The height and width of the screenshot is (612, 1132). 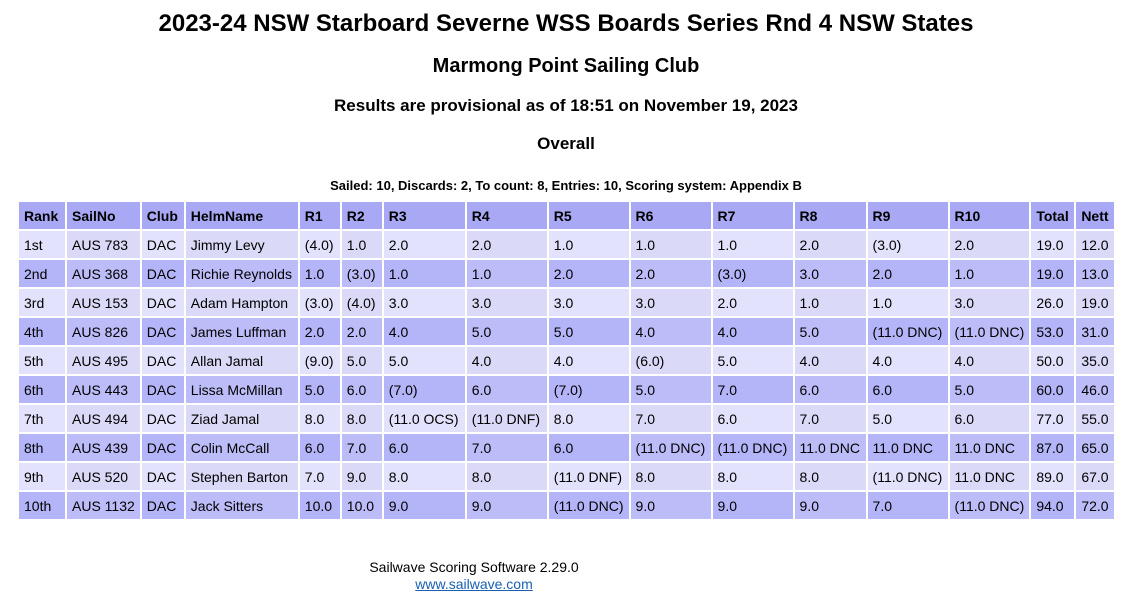 I want to click on cell-r5: (11.0 DNF), so click(x=588, y=476).